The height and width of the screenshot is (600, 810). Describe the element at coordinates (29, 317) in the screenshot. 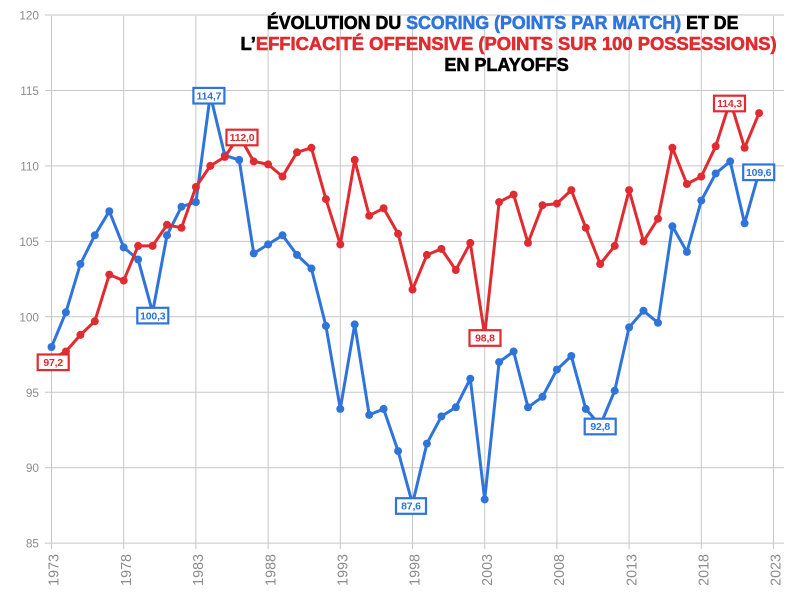

I see `svg-text: 100` at that location.